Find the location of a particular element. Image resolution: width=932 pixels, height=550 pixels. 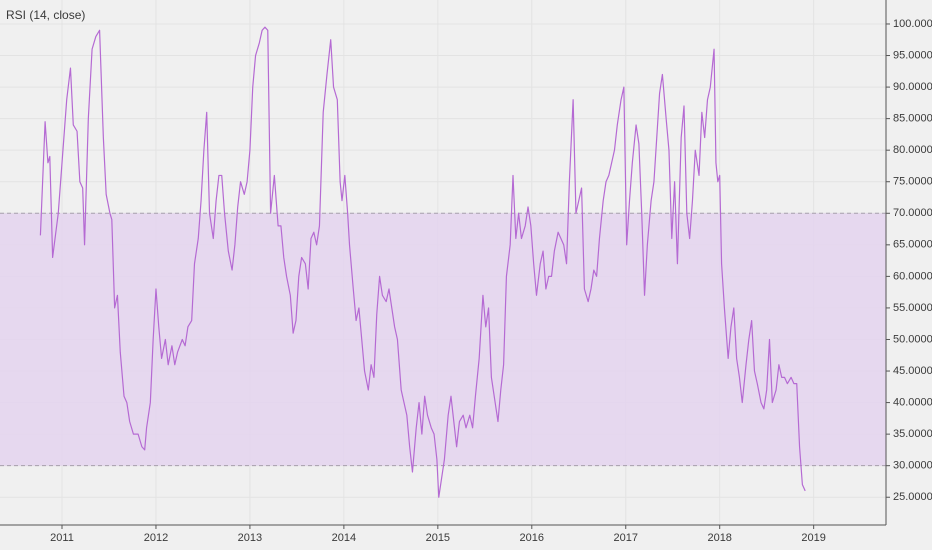

y-tick-label: 90.0000 is located at coordinates (912, 87).